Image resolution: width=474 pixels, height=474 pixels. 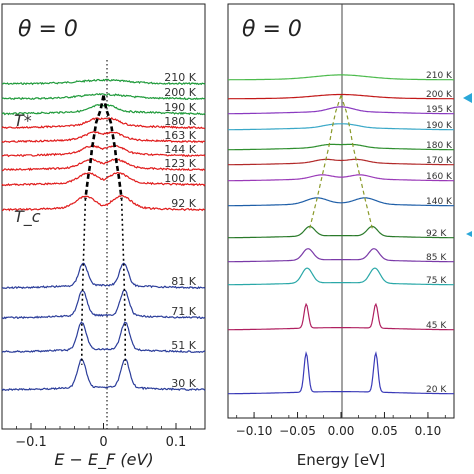 What do you see at coordinates (31, 442) in the screenshot?
I see `x-tick-label: −0.1` at bounding box center [31, 442].